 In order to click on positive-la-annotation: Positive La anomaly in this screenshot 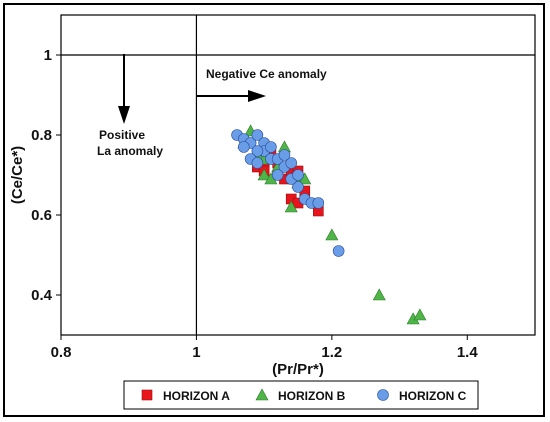, I will do `click(130, 106)`.